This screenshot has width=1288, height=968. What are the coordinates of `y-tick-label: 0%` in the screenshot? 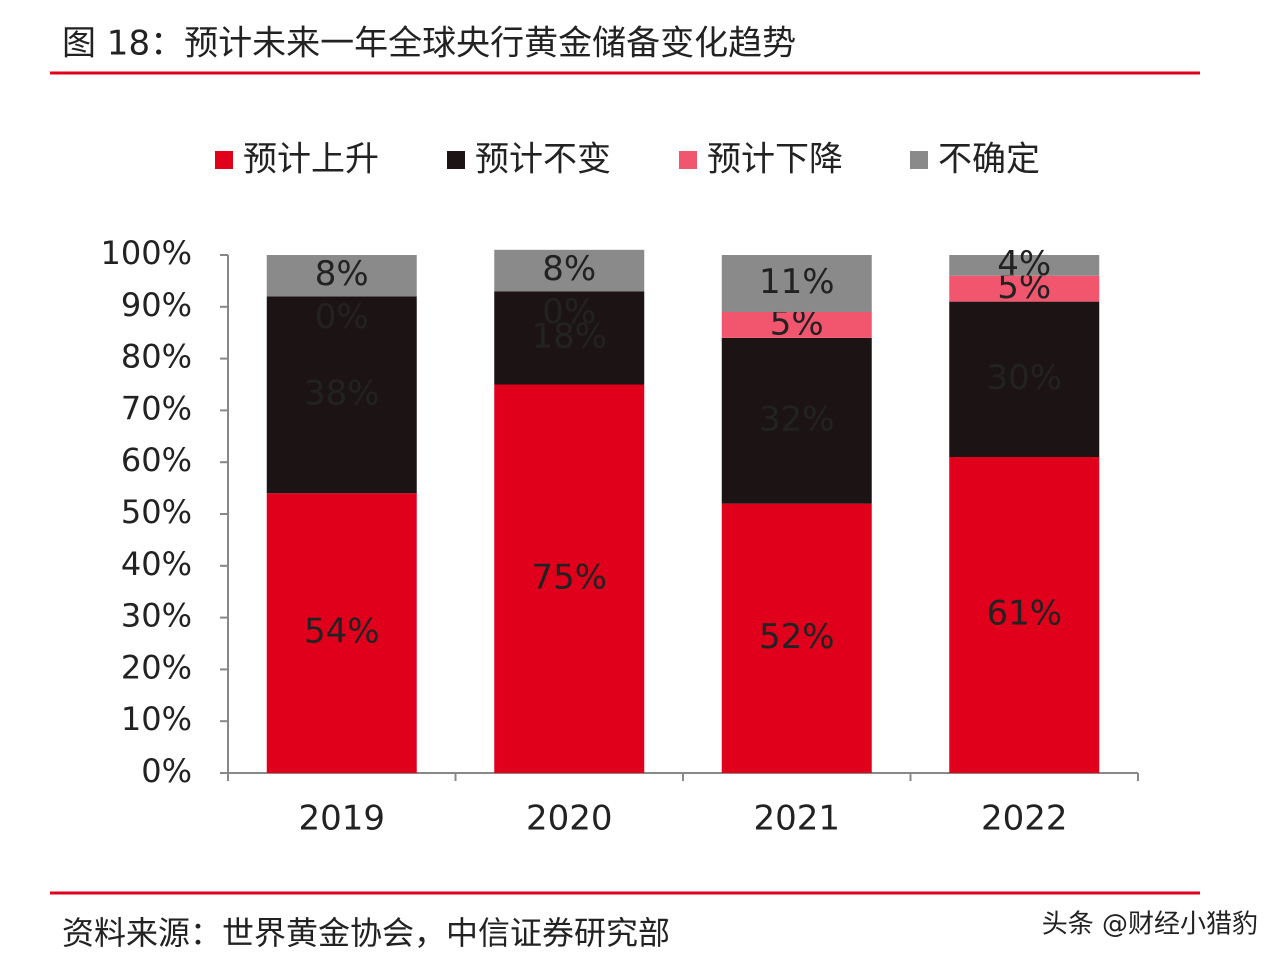 It's located at (166, 771).